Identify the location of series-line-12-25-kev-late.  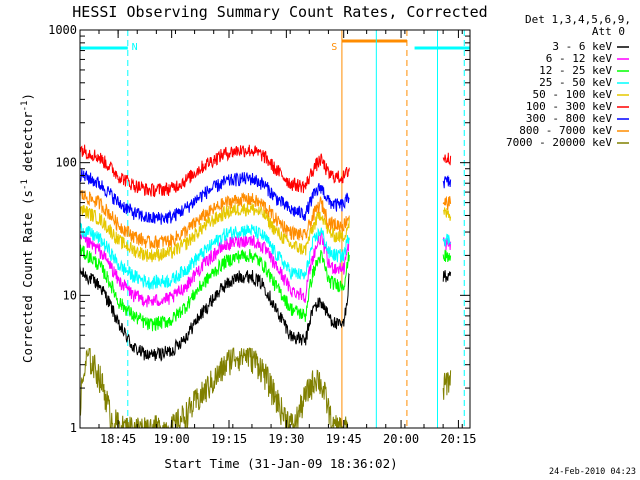
(447, 256).